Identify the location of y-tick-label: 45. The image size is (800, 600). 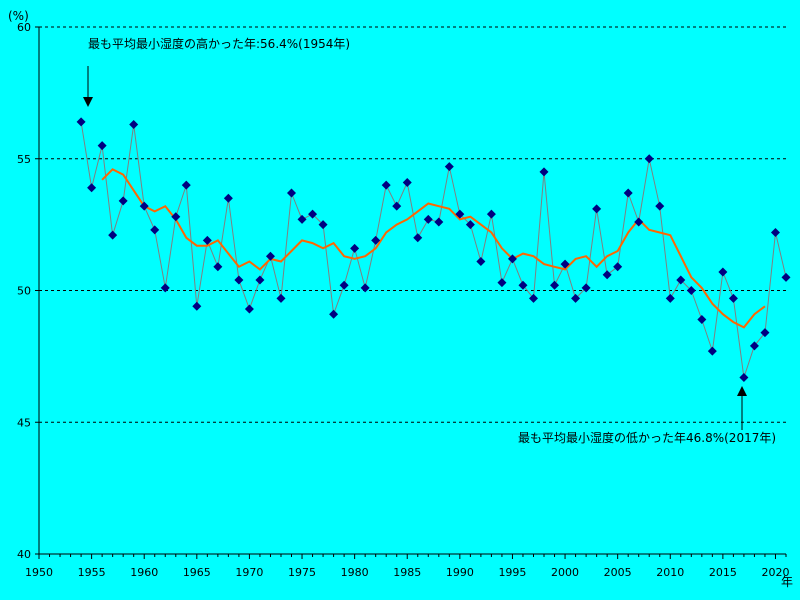
(24, 422).